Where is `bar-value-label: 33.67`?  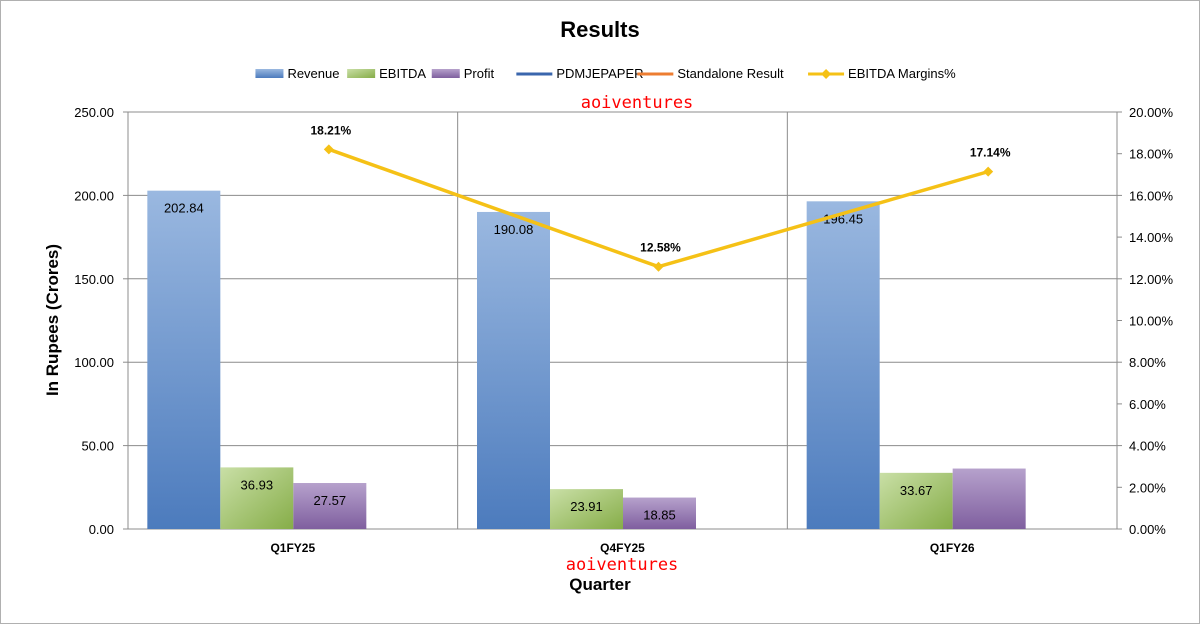 bar-value-label: 33.67 is located at coordinates (916, 490).